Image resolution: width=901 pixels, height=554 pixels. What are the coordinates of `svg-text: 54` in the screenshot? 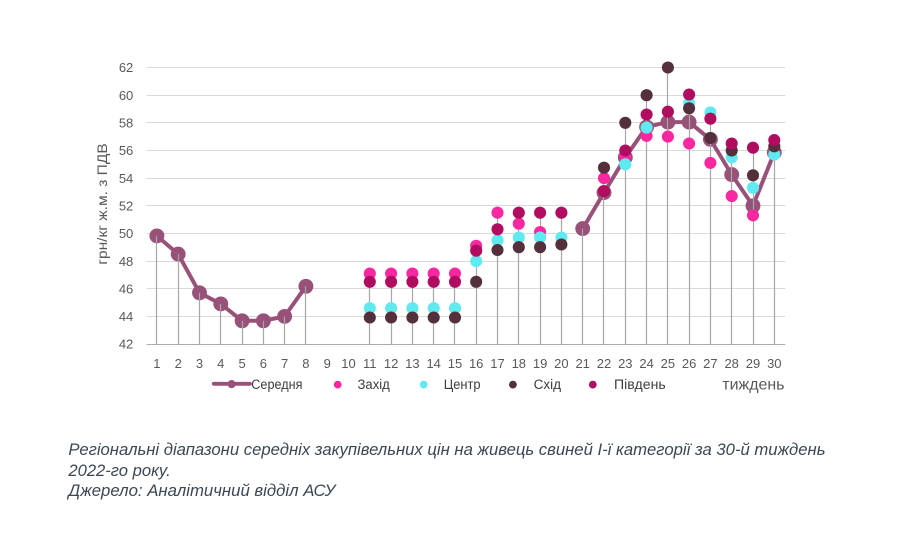 It's located at (126, 178).